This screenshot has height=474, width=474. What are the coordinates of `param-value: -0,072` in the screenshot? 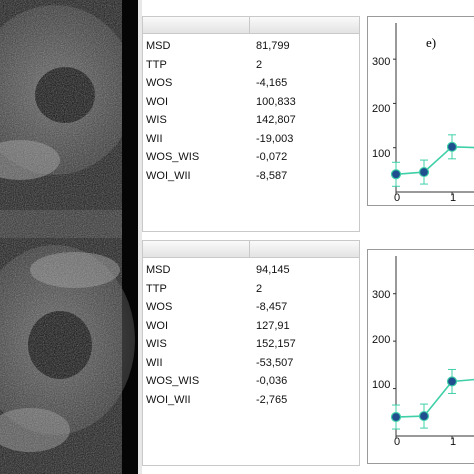 It's located at (272, 157).